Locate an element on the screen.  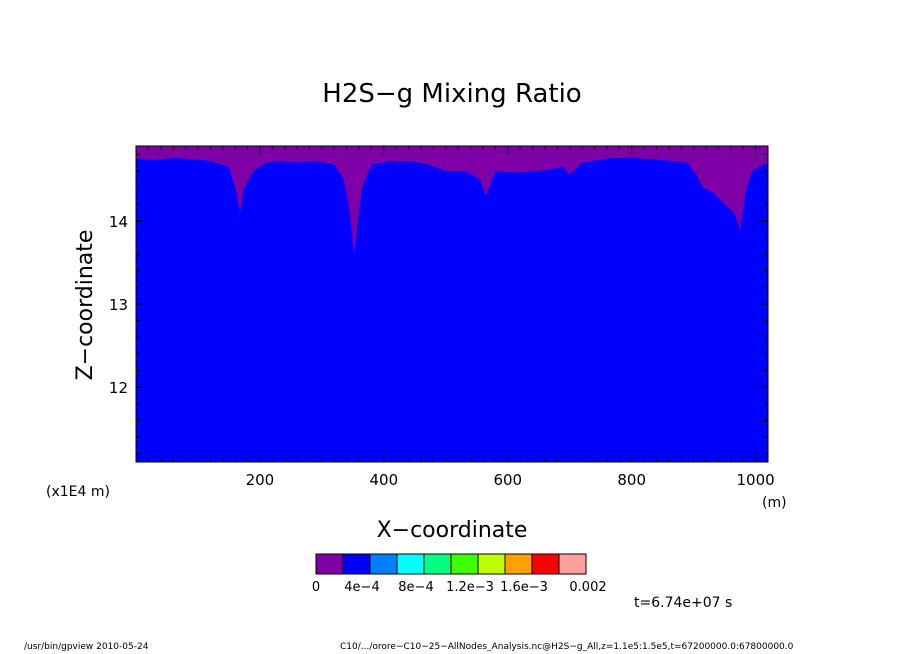
x-axis-unit: (m) is located at coordinates (774, 503).